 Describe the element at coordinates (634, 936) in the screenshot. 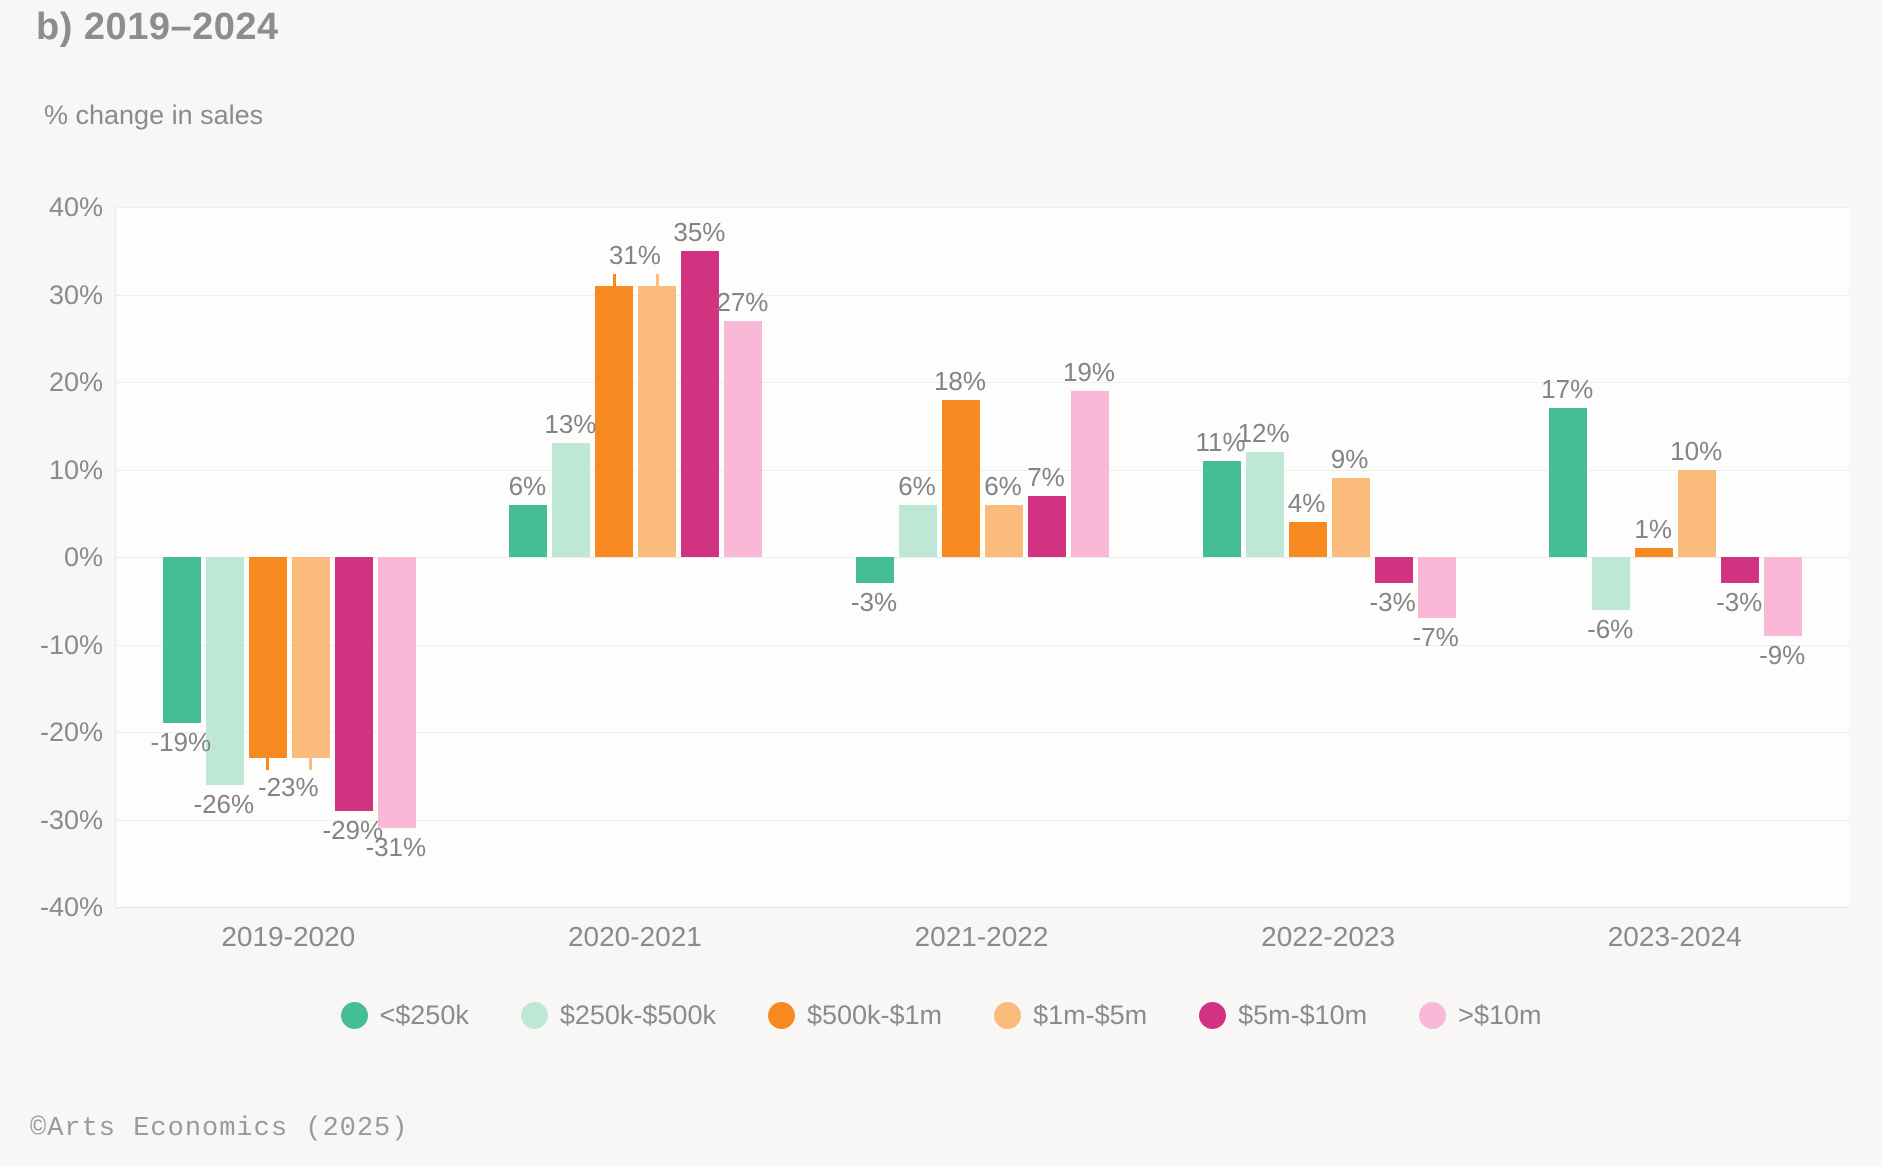

I see `x-category-label: 2020-2021` at that location.